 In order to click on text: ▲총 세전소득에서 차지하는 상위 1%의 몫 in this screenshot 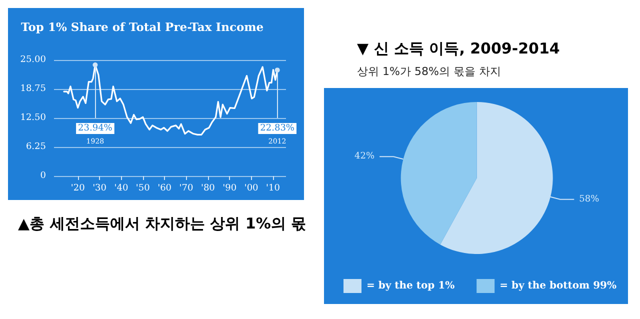, I will do `click(162, 223)`.